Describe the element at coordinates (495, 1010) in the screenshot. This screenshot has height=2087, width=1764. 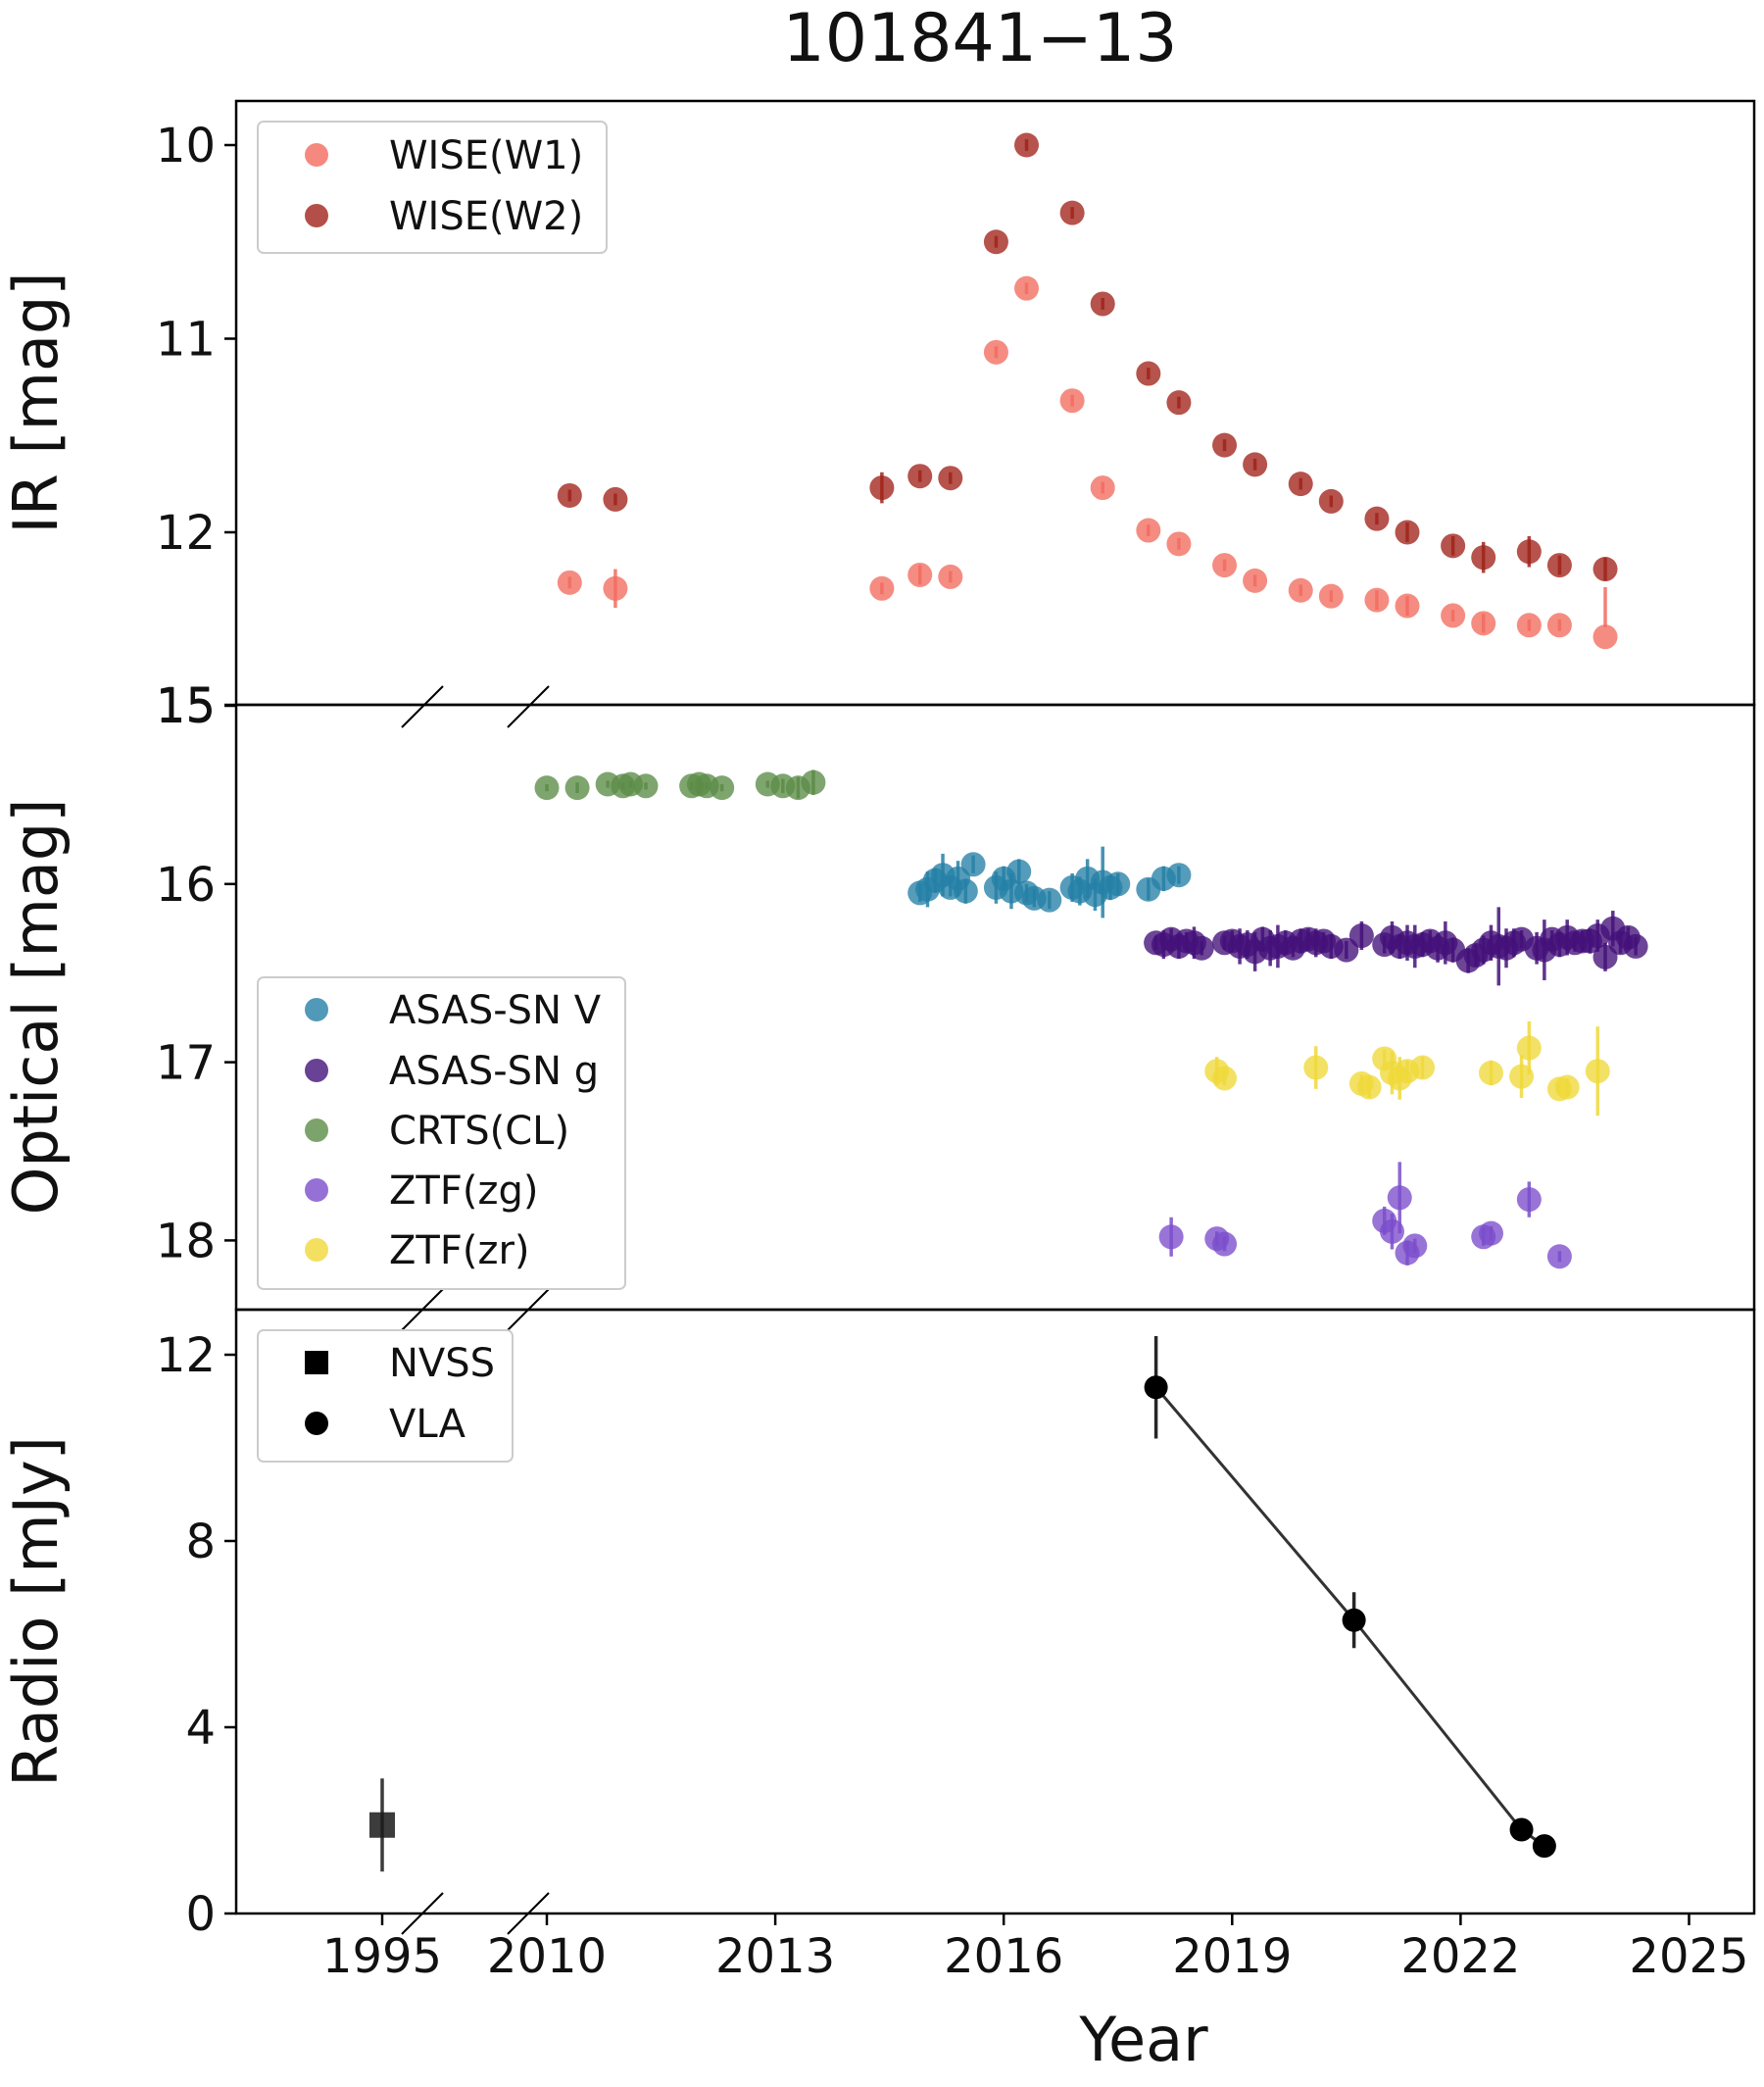
I see `legend-label-asassn-v: ASAS-SN V` at that location.